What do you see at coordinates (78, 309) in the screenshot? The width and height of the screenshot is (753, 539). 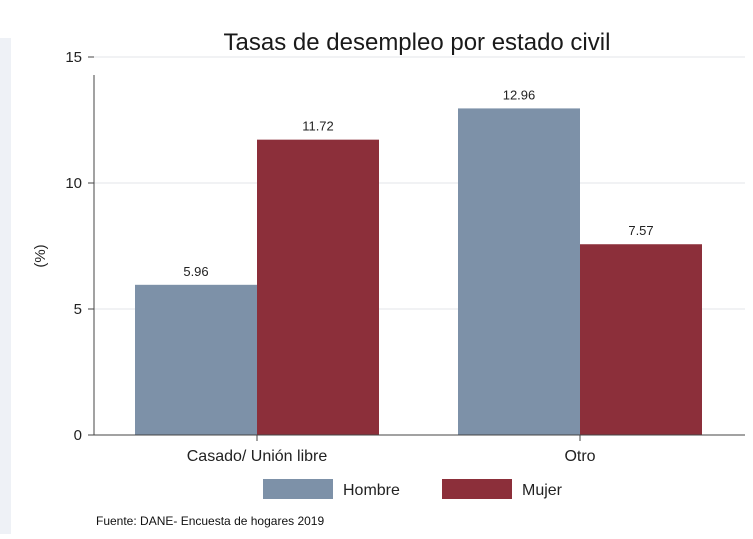 I see `y-tick-label-5: 5` at bounding box center [78, 309].